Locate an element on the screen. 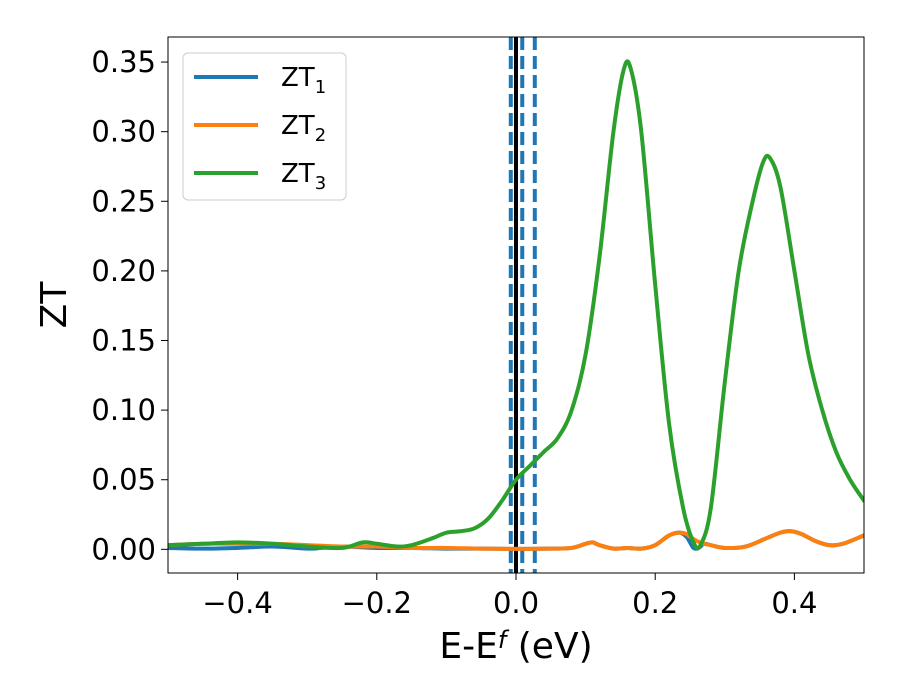 Image resolution: width=900 pixels, height=700 pixels. x-axis: −0.4 −0.2 0.0 0.2 0.4 is located at coordinates (509, 596).